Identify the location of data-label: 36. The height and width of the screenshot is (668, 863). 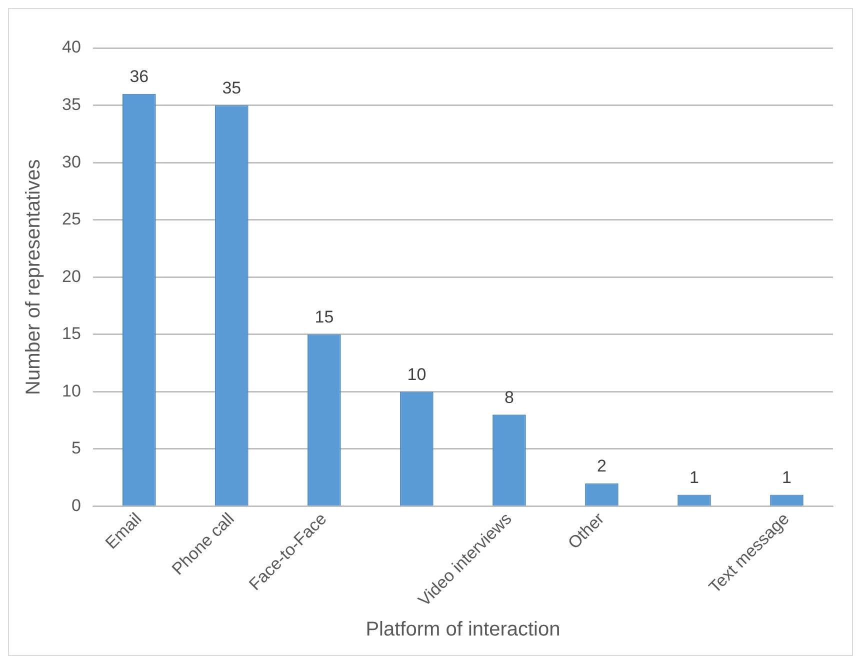
(139, 76).